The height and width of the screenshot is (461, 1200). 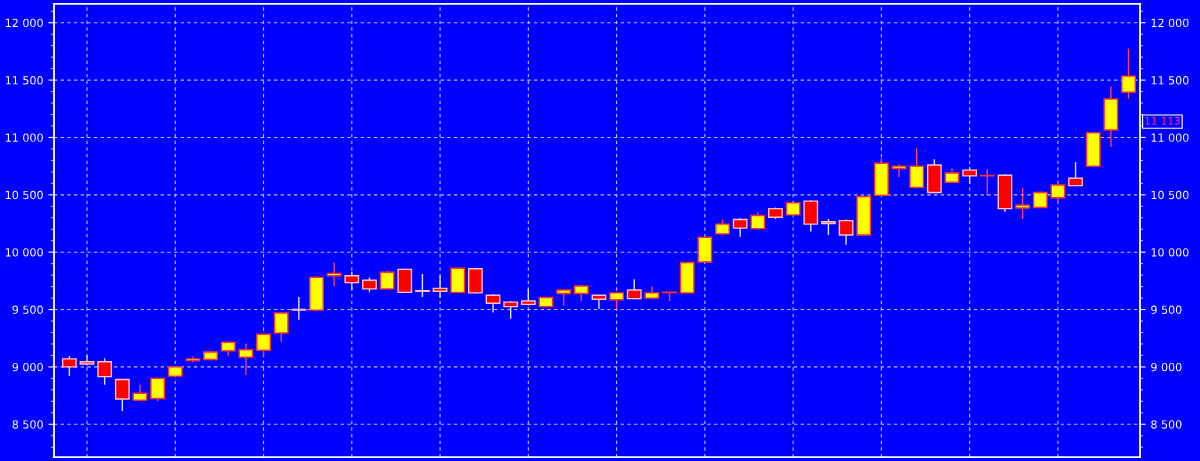 I want to click on y2-tick-label: 9 000, so click(x=1166, y=367).